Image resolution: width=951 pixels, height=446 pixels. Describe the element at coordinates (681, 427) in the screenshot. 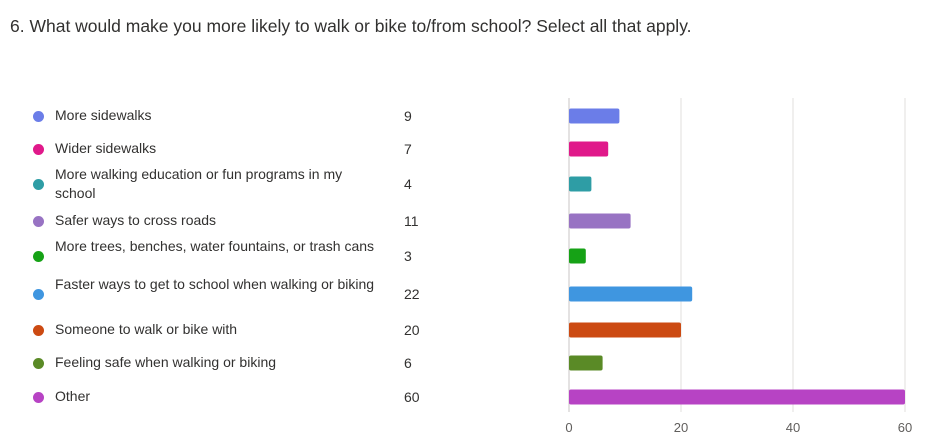

I see `x-tick-label: 20` at that location.